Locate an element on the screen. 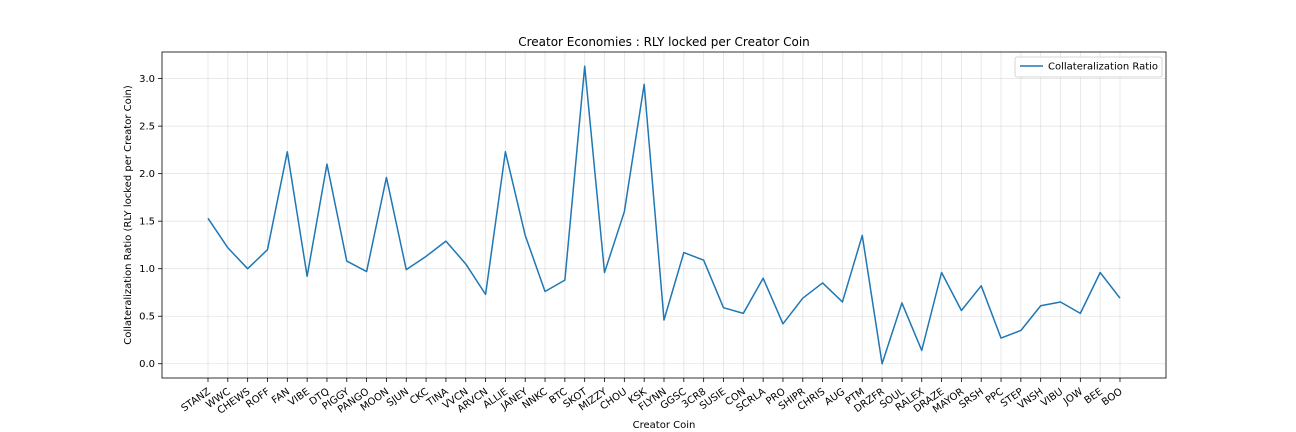 The height and width of the screenshot is (432, 1296). y-tick-label: 1.0 is located at coordinates (147, 269).